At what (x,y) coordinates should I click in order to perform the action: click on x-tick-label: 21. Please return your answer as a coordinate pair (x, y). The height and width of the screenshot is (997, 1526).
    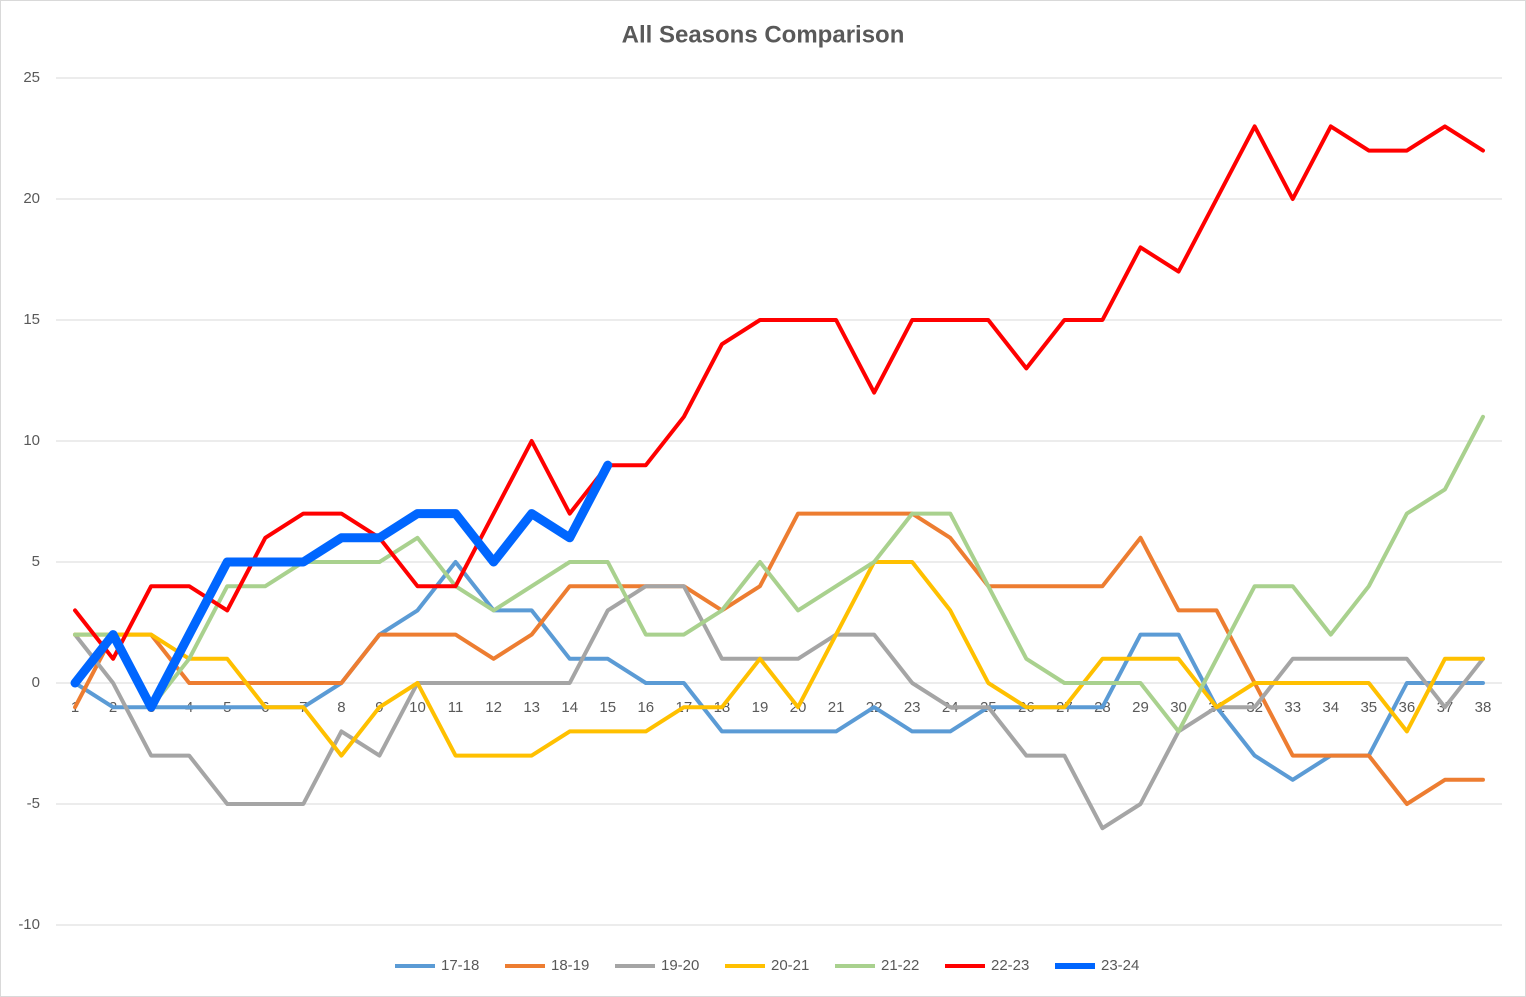
    Looking at the image, I should click on (836, 707).